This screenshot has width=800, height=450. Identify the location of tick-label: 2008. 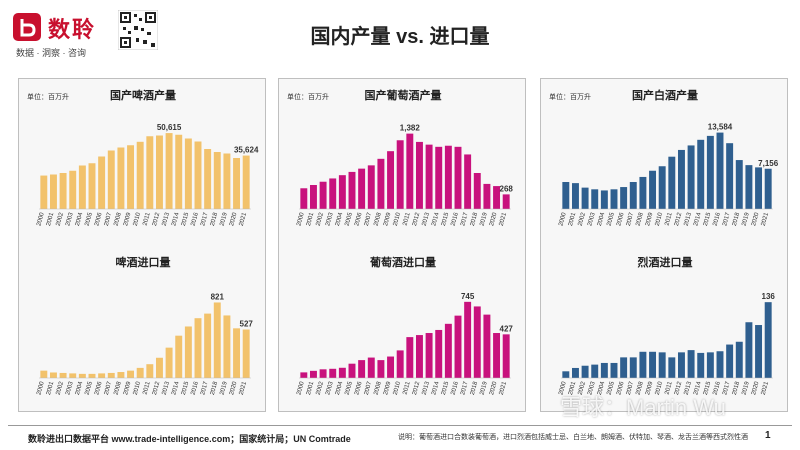
(640, 388).